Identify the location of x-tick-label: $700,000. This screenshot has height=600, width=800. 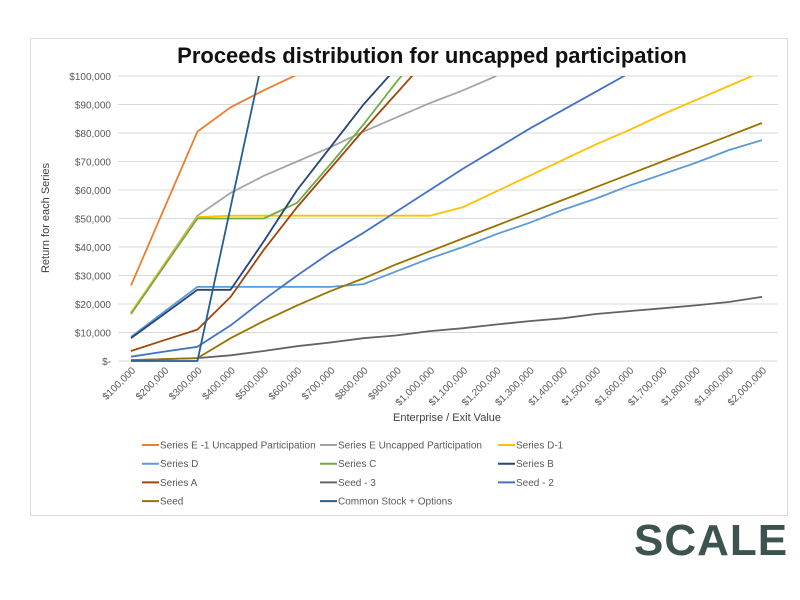
(319, 384).